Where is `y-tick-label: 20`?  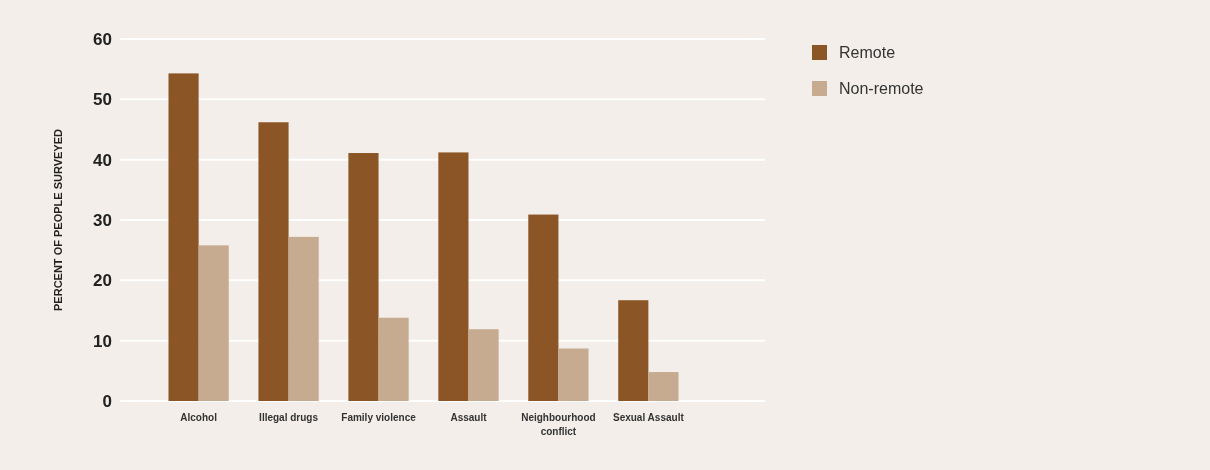
y-tick-label: 20 is located at coordinates (102, 281).